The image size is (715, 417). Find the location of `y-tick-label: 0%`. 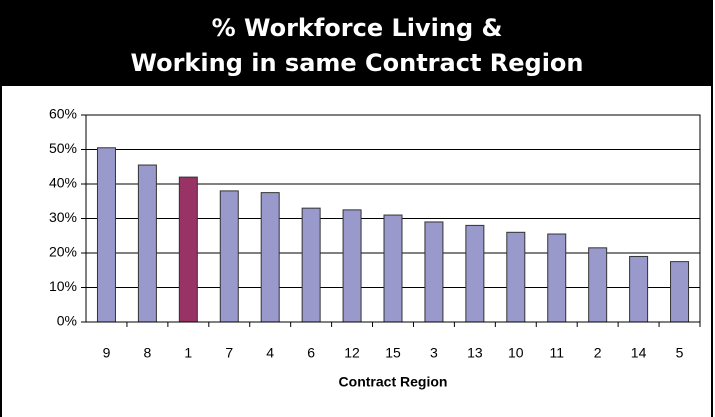

y-tick-label: 0% is located at coordinates (67, 321).